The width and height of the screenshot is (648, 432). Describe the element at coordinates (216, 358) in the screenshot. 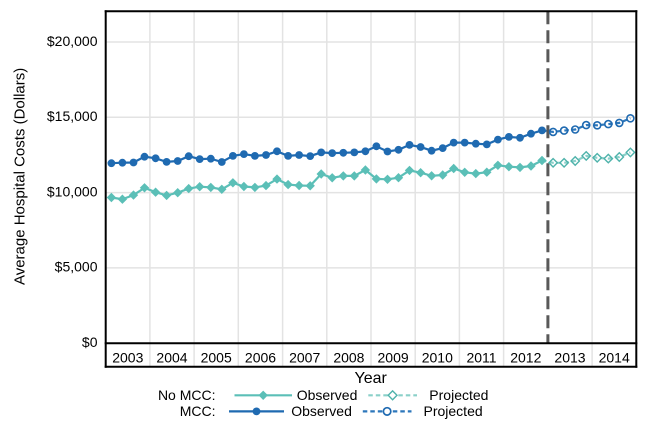

I see `svg-text: 2005` at that location.